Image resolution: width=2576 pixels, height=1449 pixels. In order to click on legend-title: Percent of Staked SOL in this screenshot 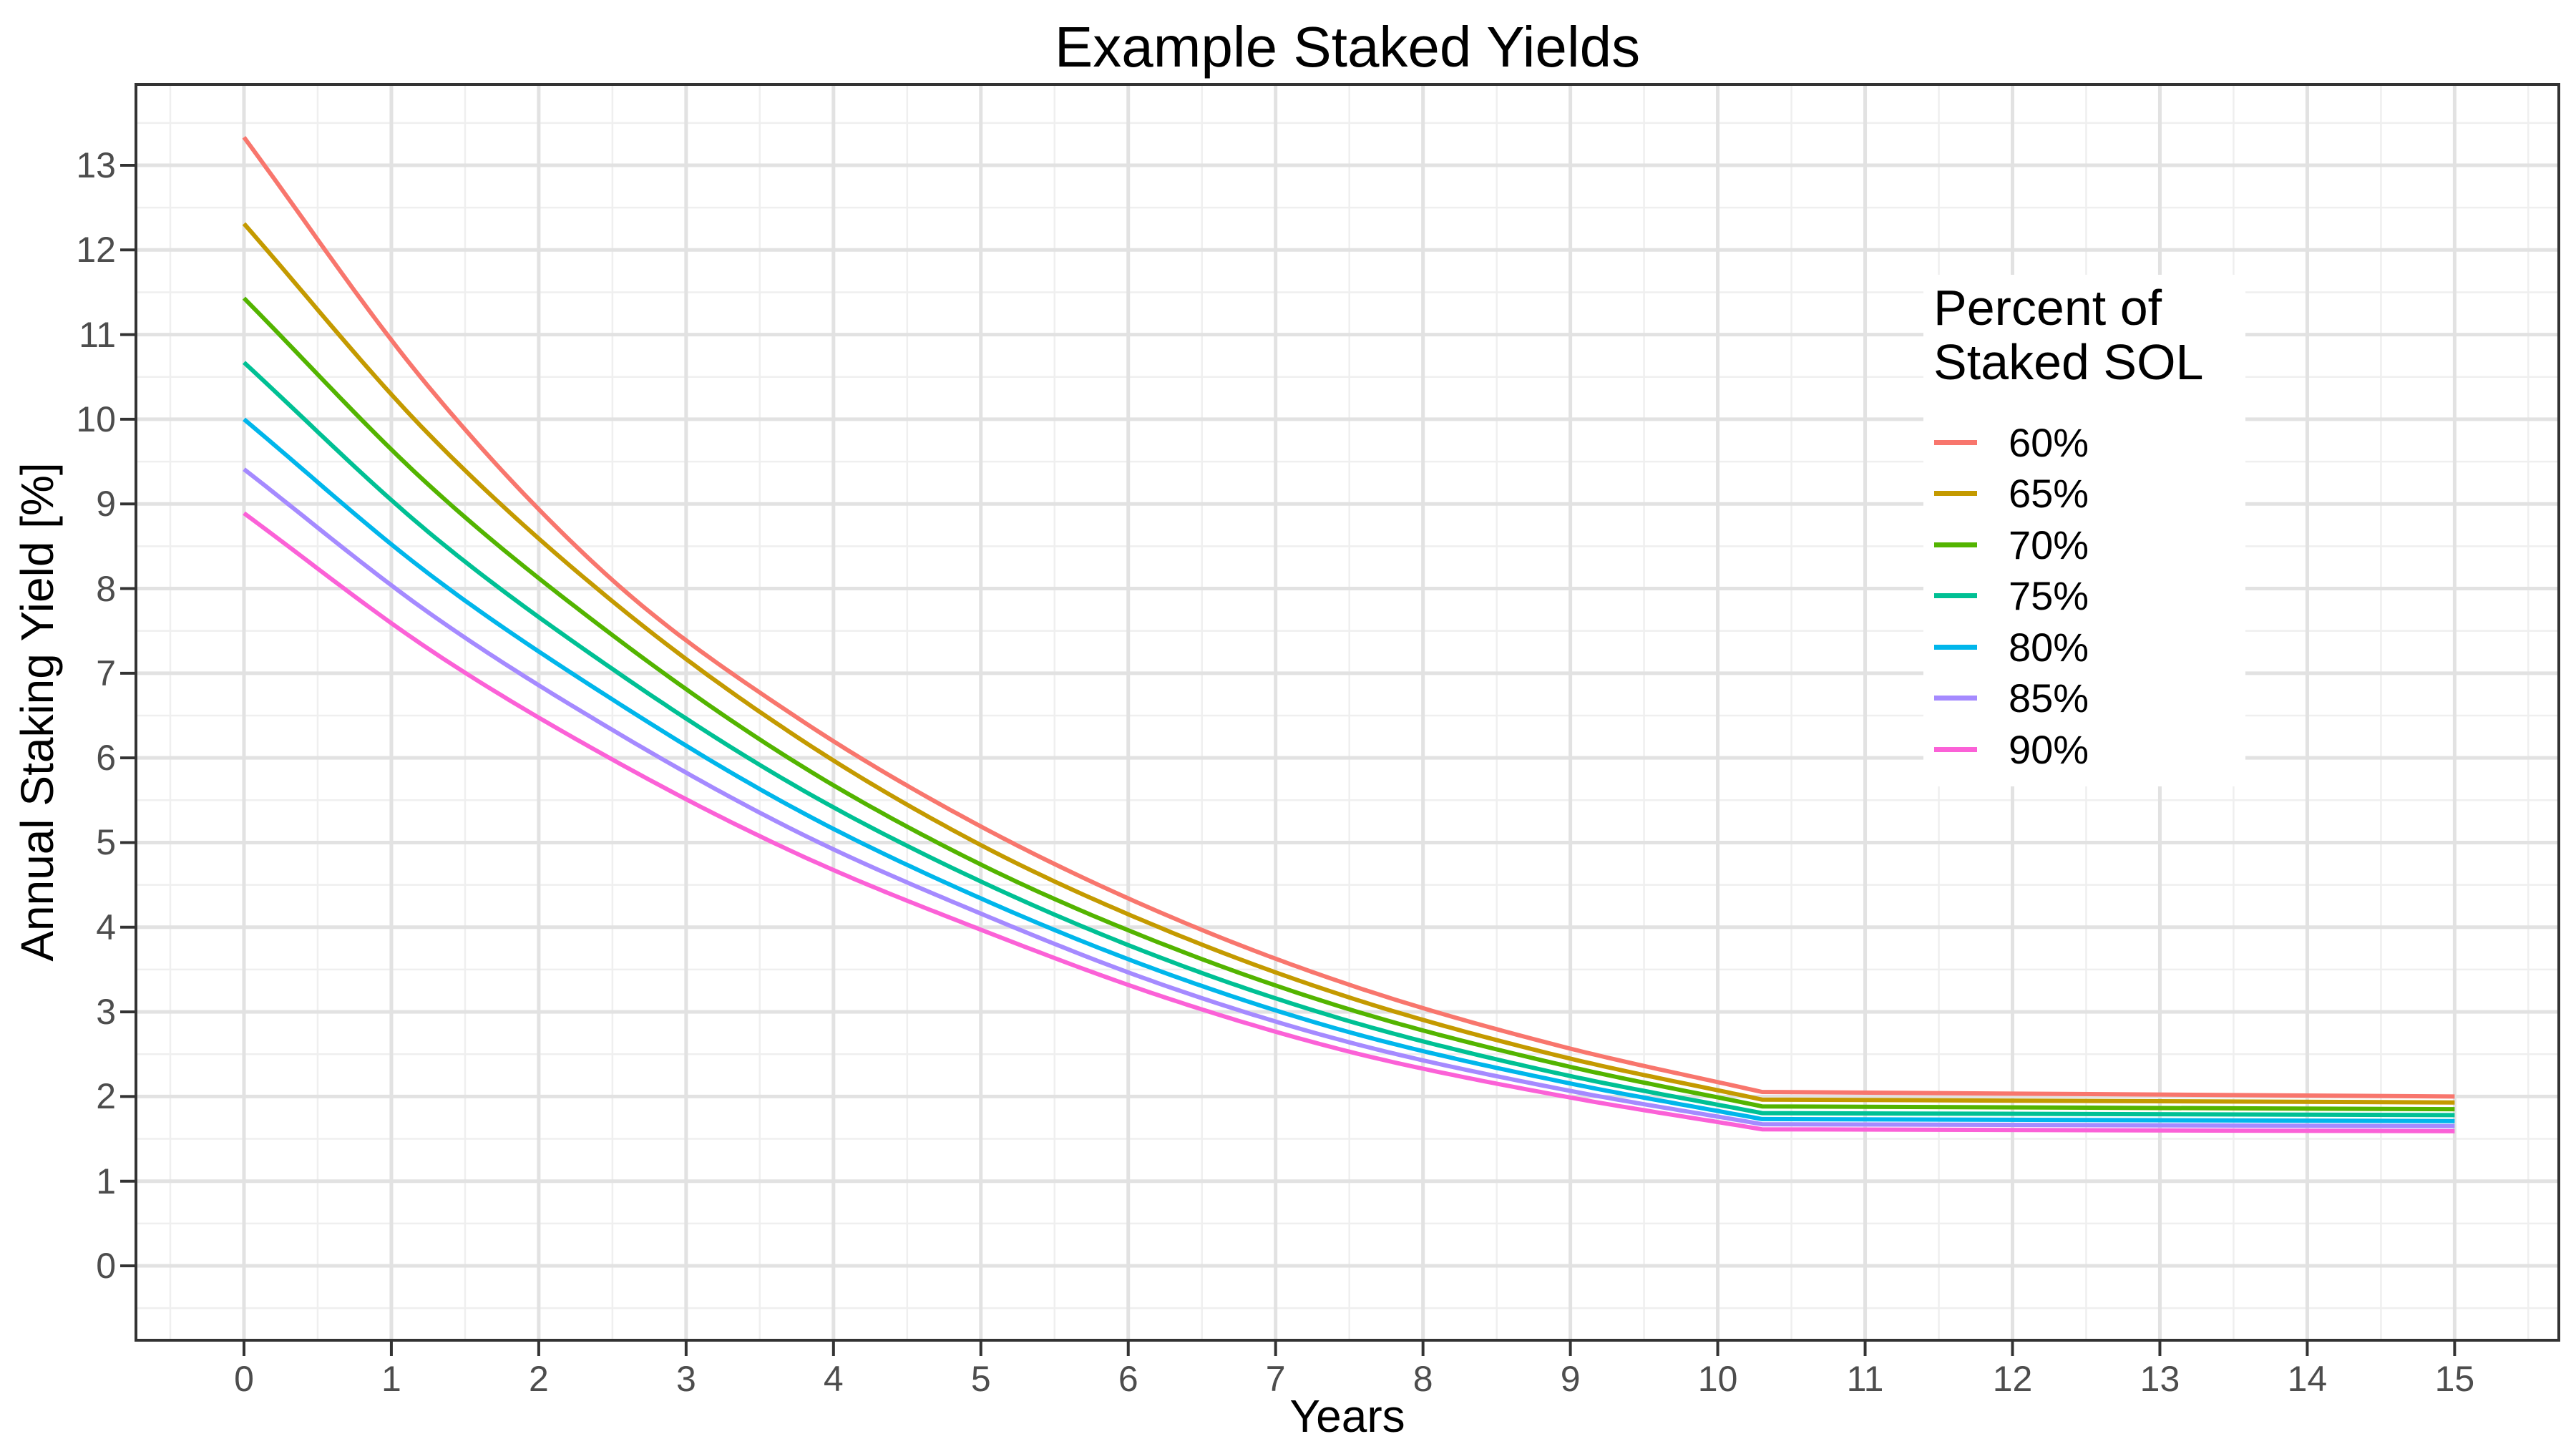, I will do `click(2068, 335)`.